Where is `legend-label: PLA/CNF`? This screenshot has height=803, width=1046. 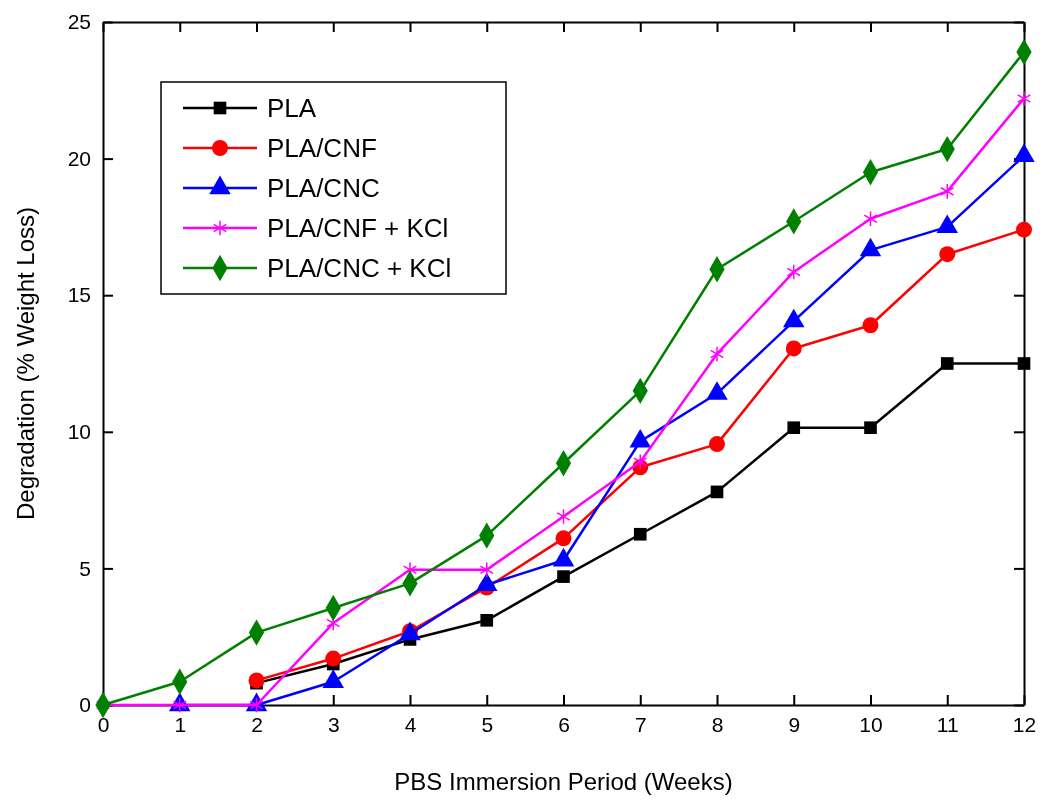 legend-label: PLA/CNF is located at coordinates (322, 148).